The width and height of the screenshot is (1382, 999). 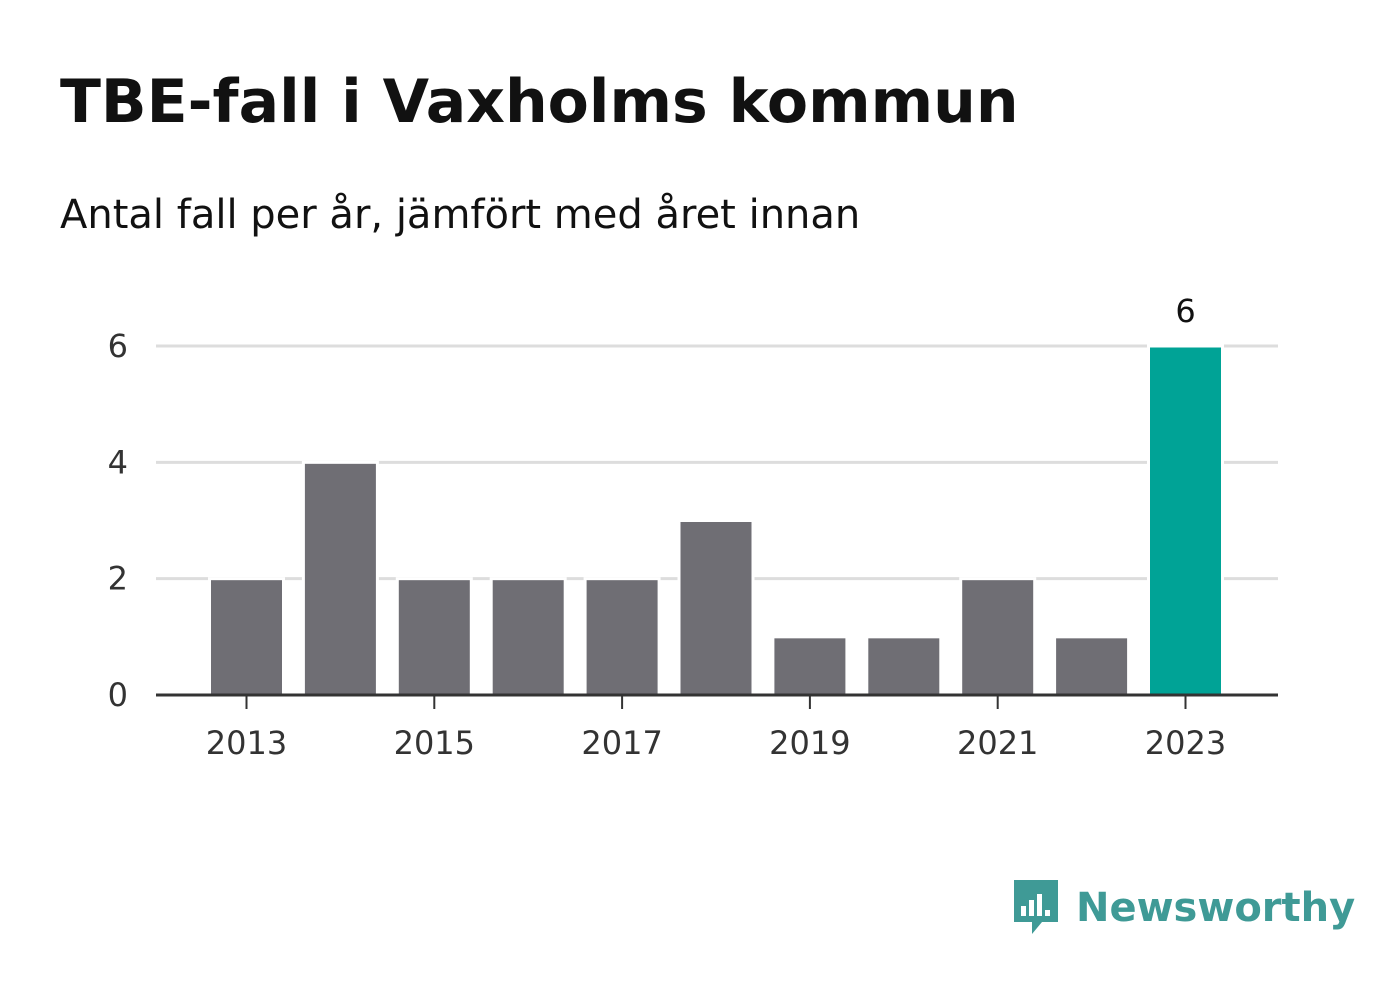 I want to click on bar-2020, so click(x=904, y=666).